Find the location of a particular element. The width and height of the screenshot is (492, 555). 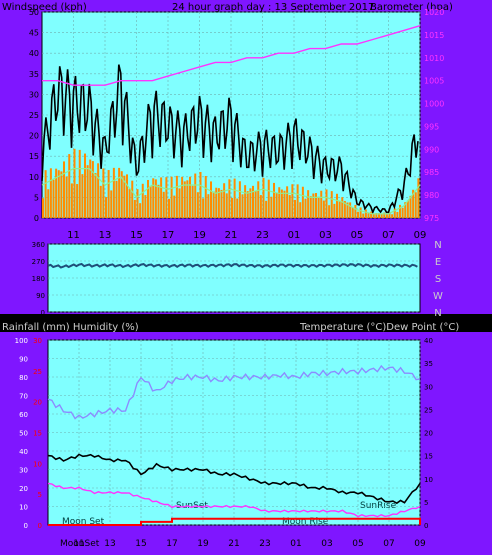

humidity-tick: 50 is located at coordinates (23, 434).